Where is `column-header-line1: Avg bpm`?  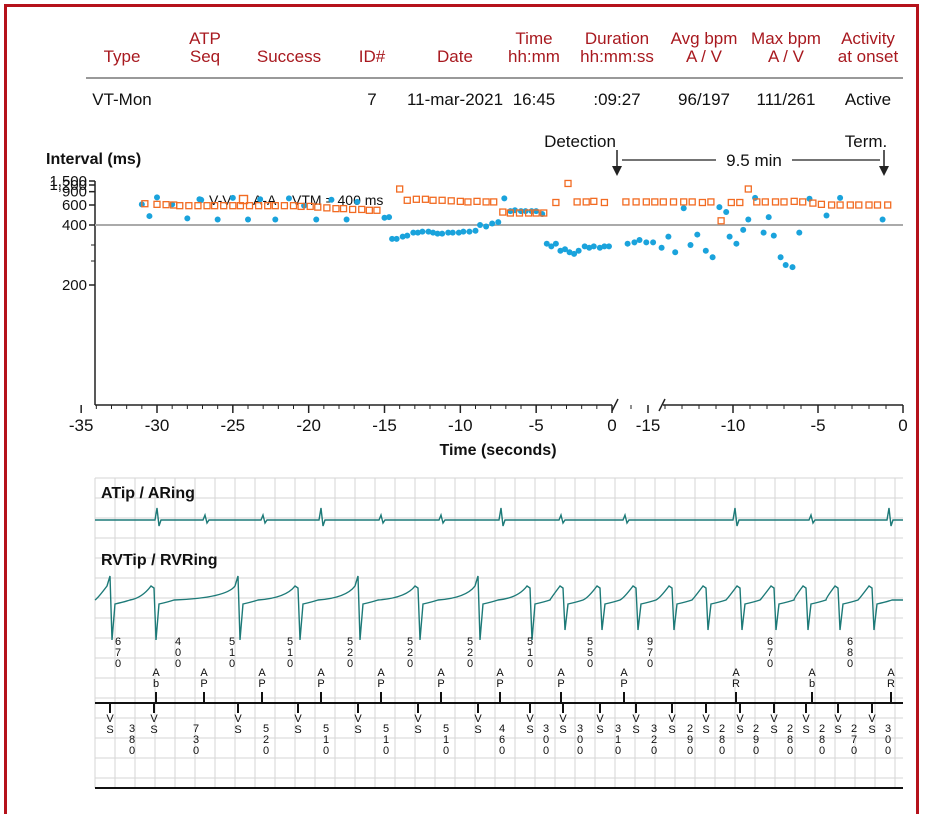 column-header-line1: Avg bpm is located at coordinates (704, 38).